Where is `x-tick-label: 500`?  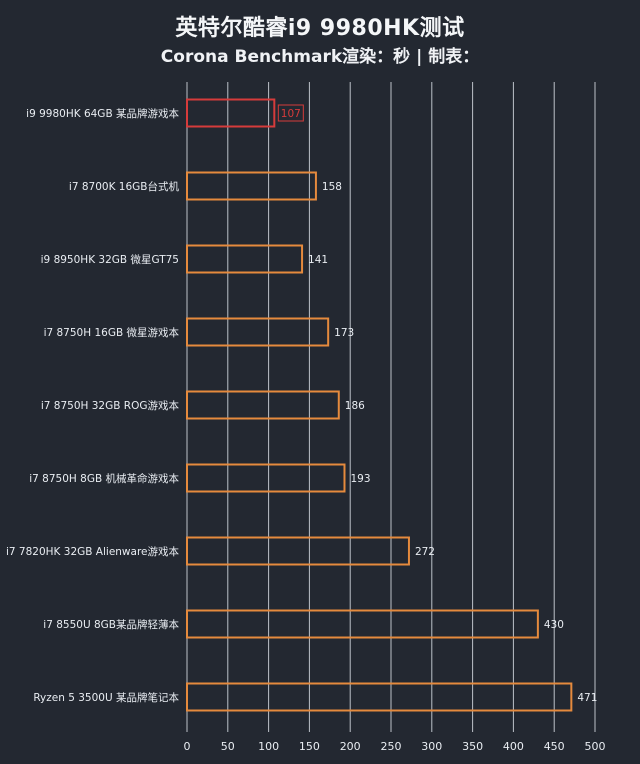
x-tick-label: 500 is located at coordinates (595, 746).